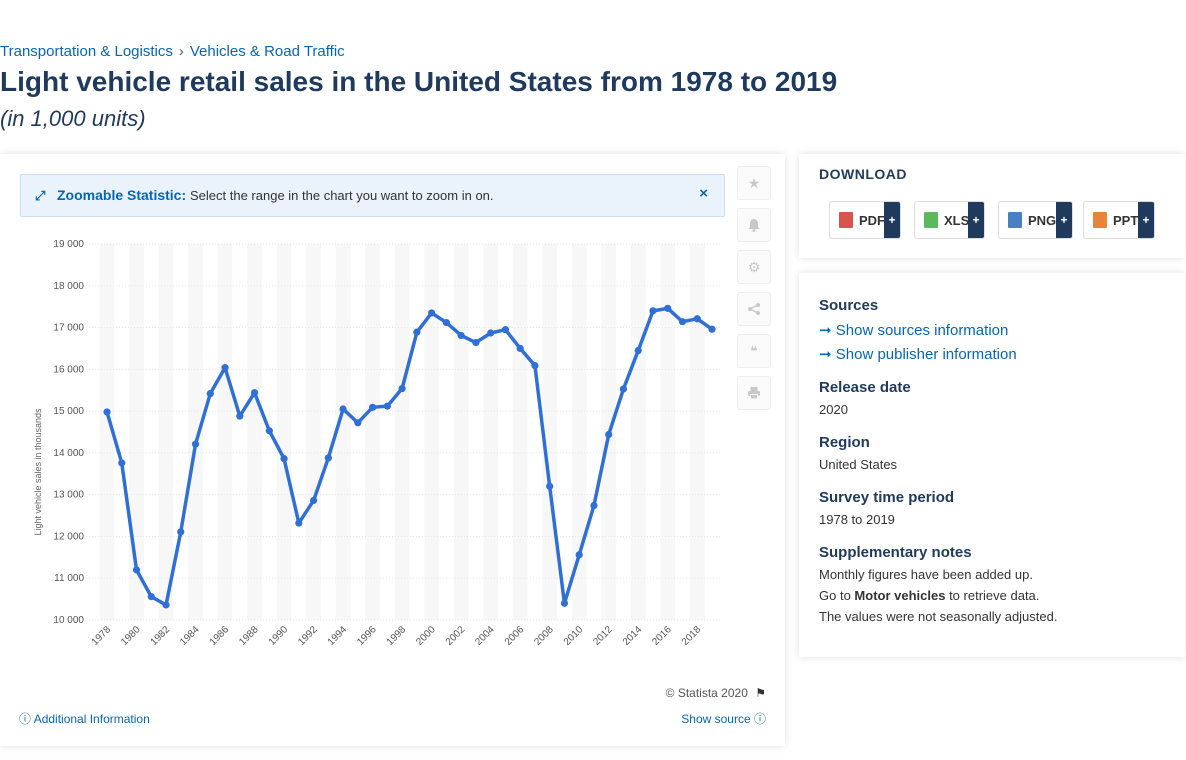 This screenshot has width=1186, height=760. I want to click on share-icon, so click(754, 309).